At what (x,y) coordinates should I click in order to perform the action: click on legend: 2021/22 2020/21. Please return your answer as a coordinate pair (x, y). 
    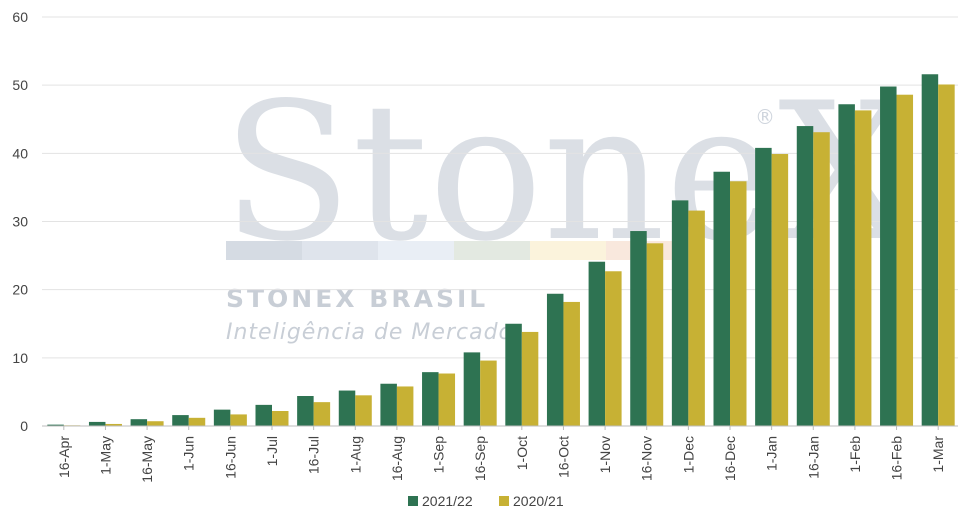
    Looking at the image, I should click on (486, 501).